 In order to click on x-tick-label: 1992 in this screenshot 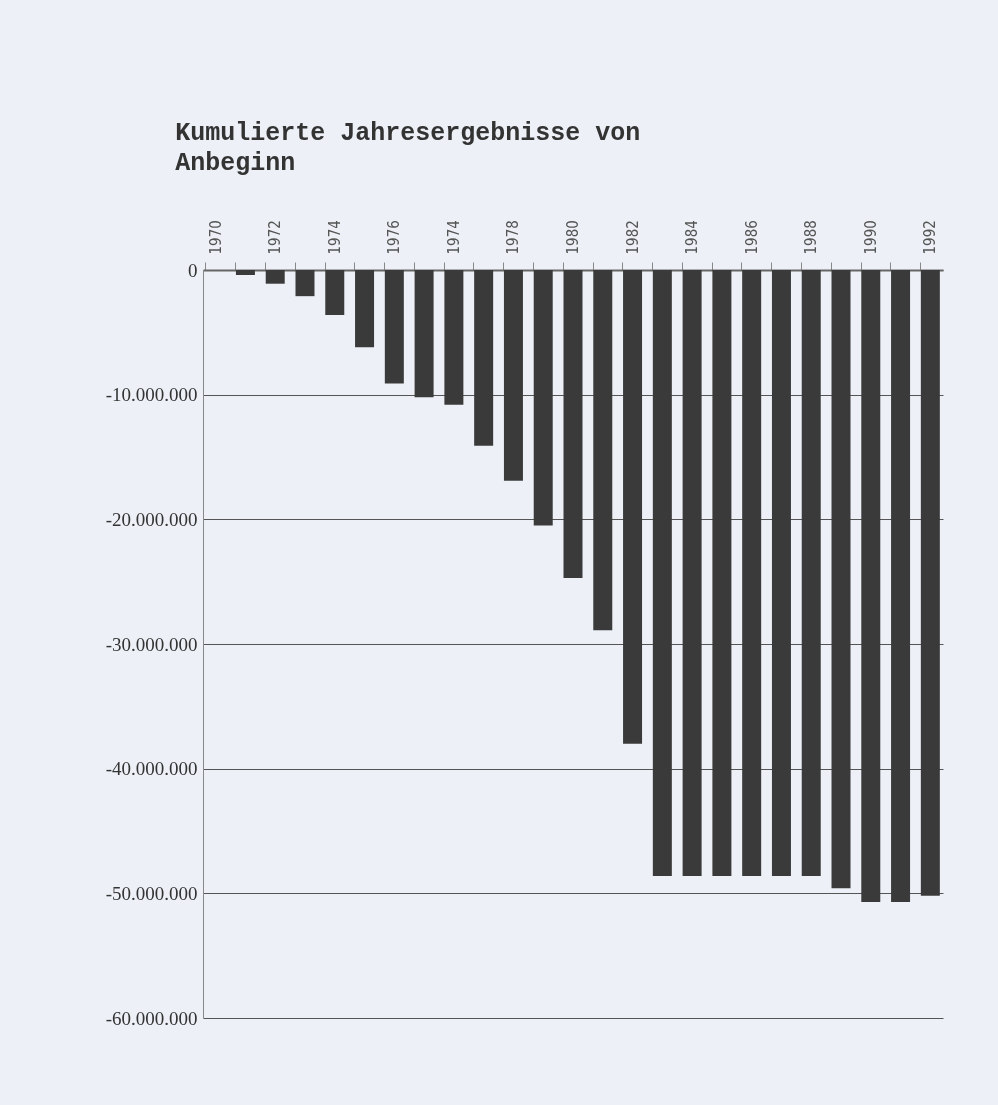, I will do `click(930, 237)`.